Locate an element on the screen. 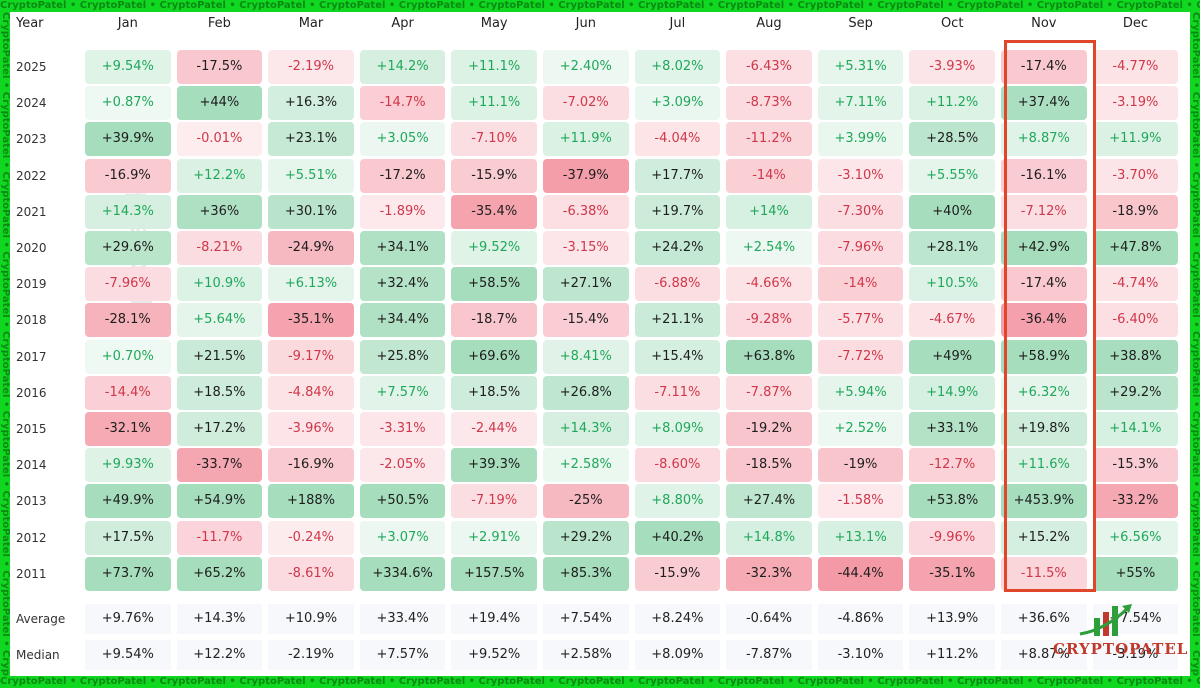 This screenshot has width=1200, height=688. cell-2021-aug: +14% is located at coordinates (769, 211).